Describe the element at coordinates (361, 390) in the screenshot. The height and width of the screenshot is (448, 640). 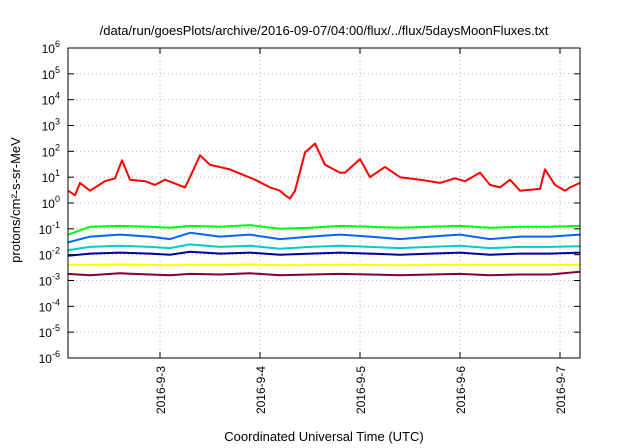
I see `x-tick-label: 2016-9-5` at that location.